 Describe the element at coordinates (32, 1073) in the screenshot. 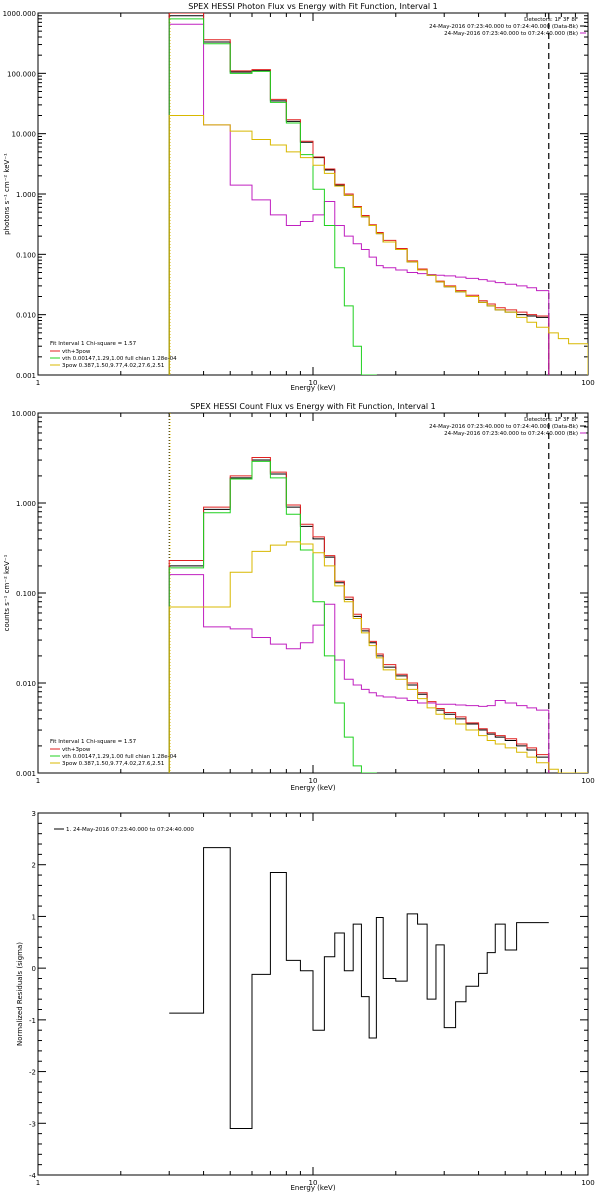

I see `y-tick-label: -2` at that location.